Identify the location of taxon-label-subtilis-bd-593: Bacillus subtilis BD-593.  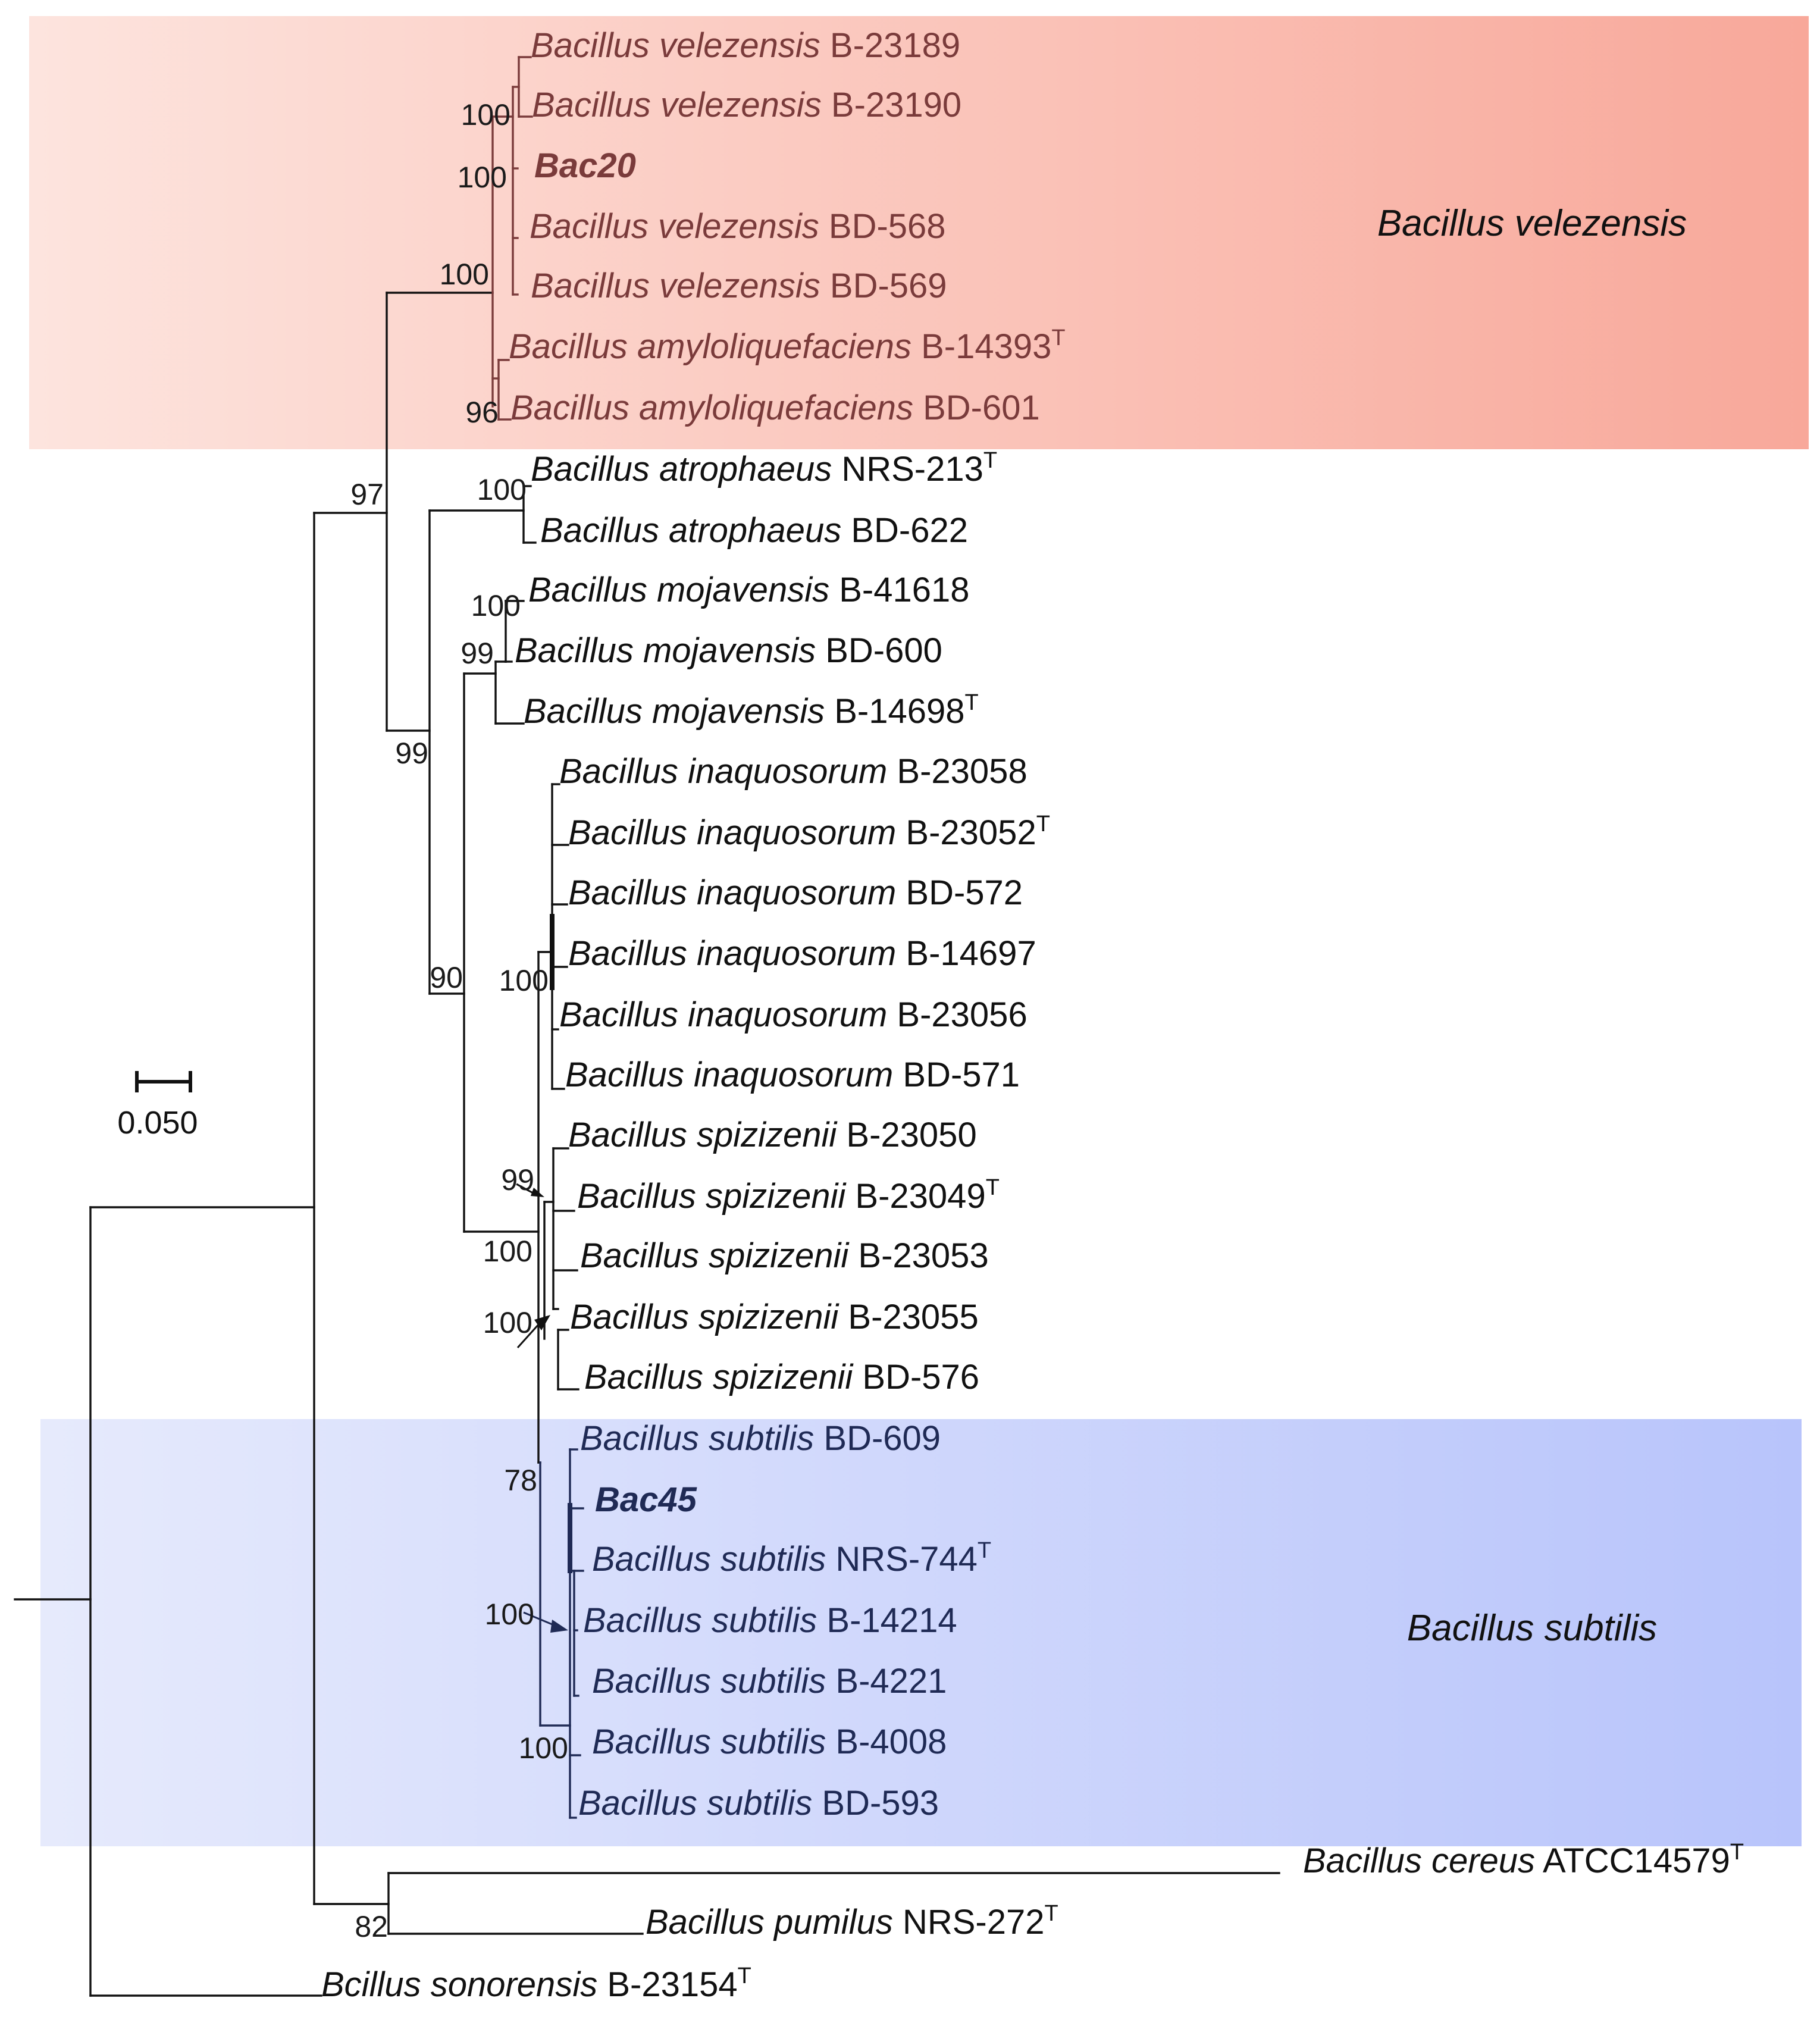
(758, 1803).